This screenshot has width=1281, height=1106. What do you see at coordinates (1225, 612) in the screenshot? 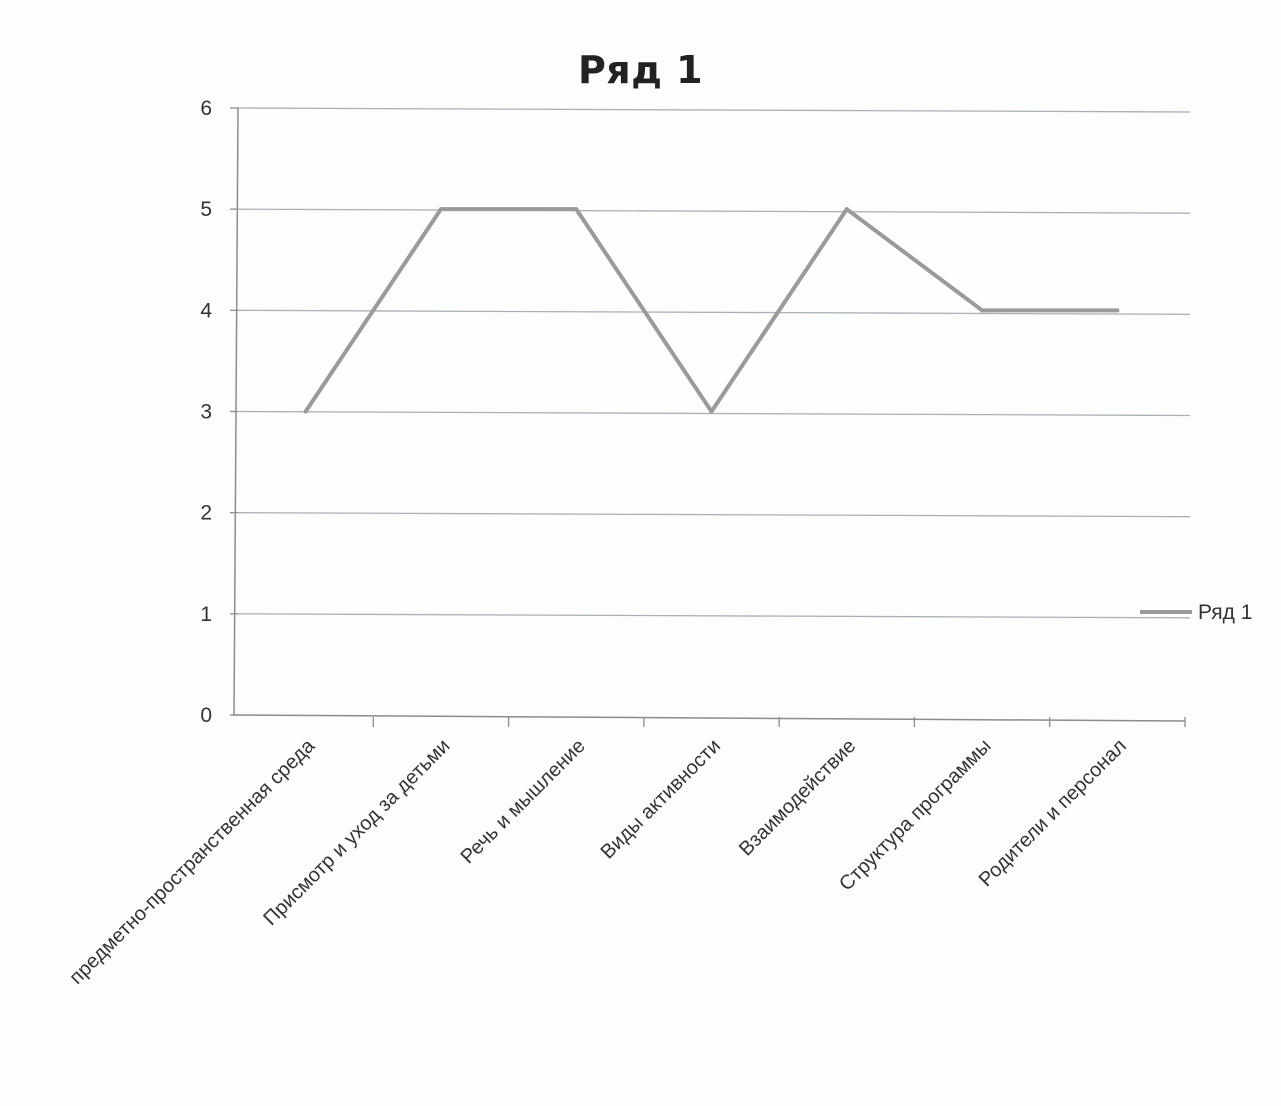
I see `legend-label: Ряд 1` at bounding box center [1225, 612].